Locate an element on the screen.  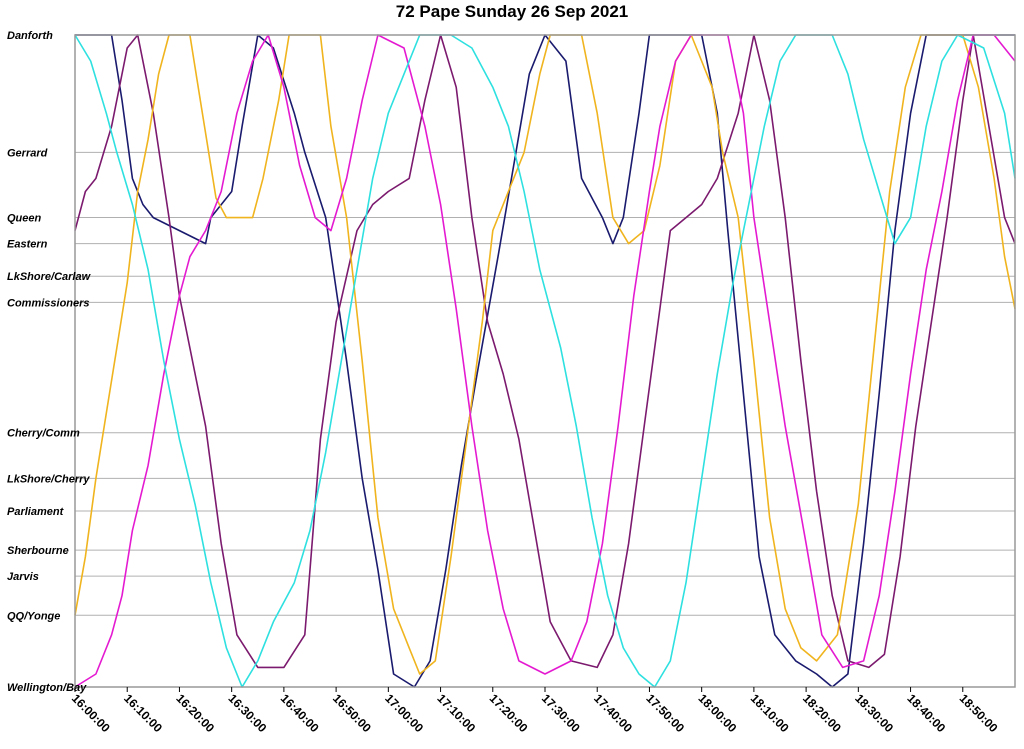
x-tick-label: 17:00:00 is located at coordinates (404, 713).